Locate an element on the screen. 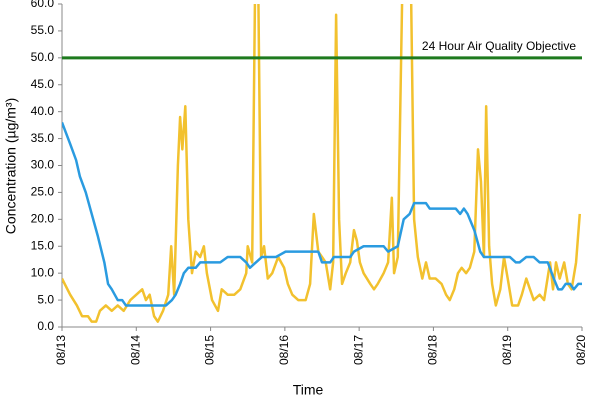 The image size is (600, 400). y-tick-label: 40.0 is located at coordinates (43, 111).